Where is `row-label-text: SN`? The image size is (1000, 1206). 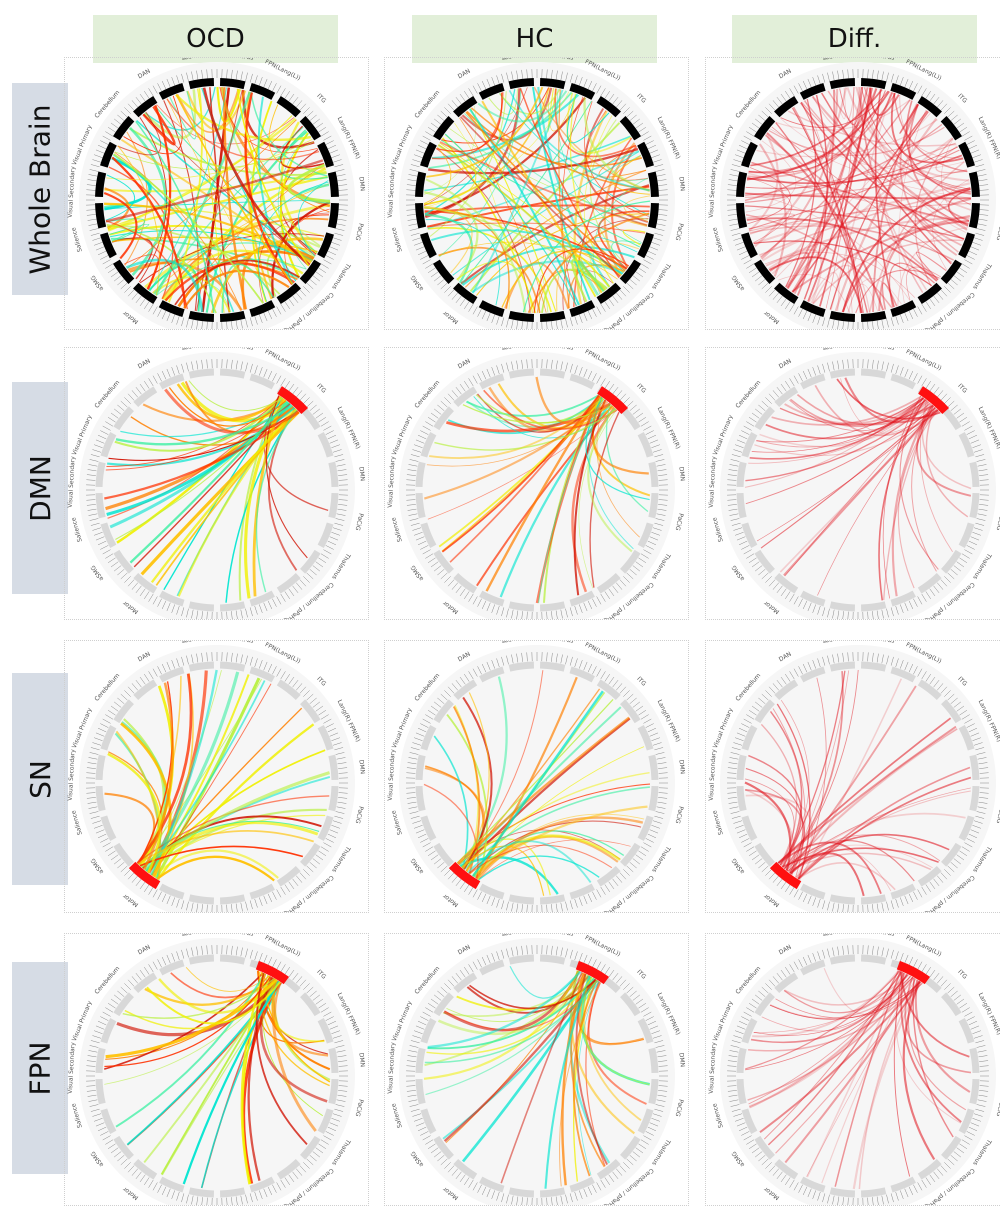
row-label-text: SN is located at coordinates (40, 779).